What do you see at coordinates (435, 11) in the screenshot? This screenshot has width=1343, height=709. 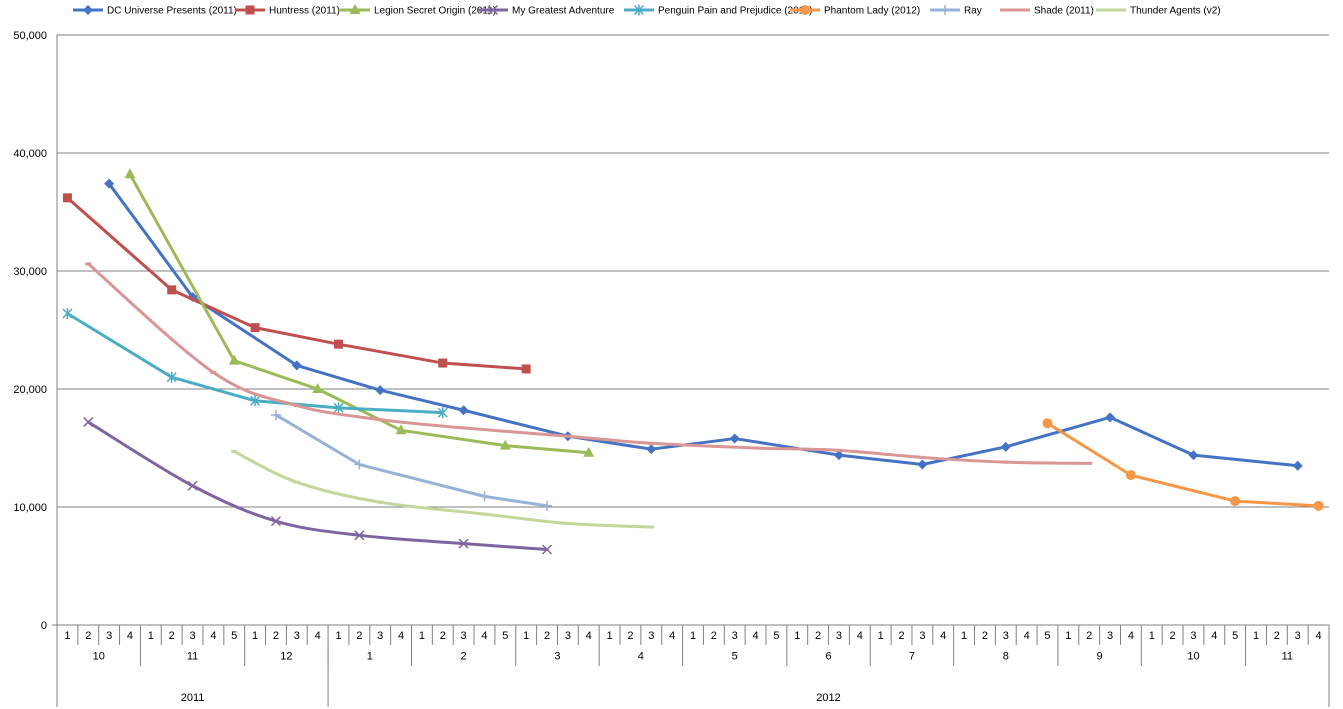 I see `legend-label: Legion Secret Origin (2011)` at bounding box center [435, 11].